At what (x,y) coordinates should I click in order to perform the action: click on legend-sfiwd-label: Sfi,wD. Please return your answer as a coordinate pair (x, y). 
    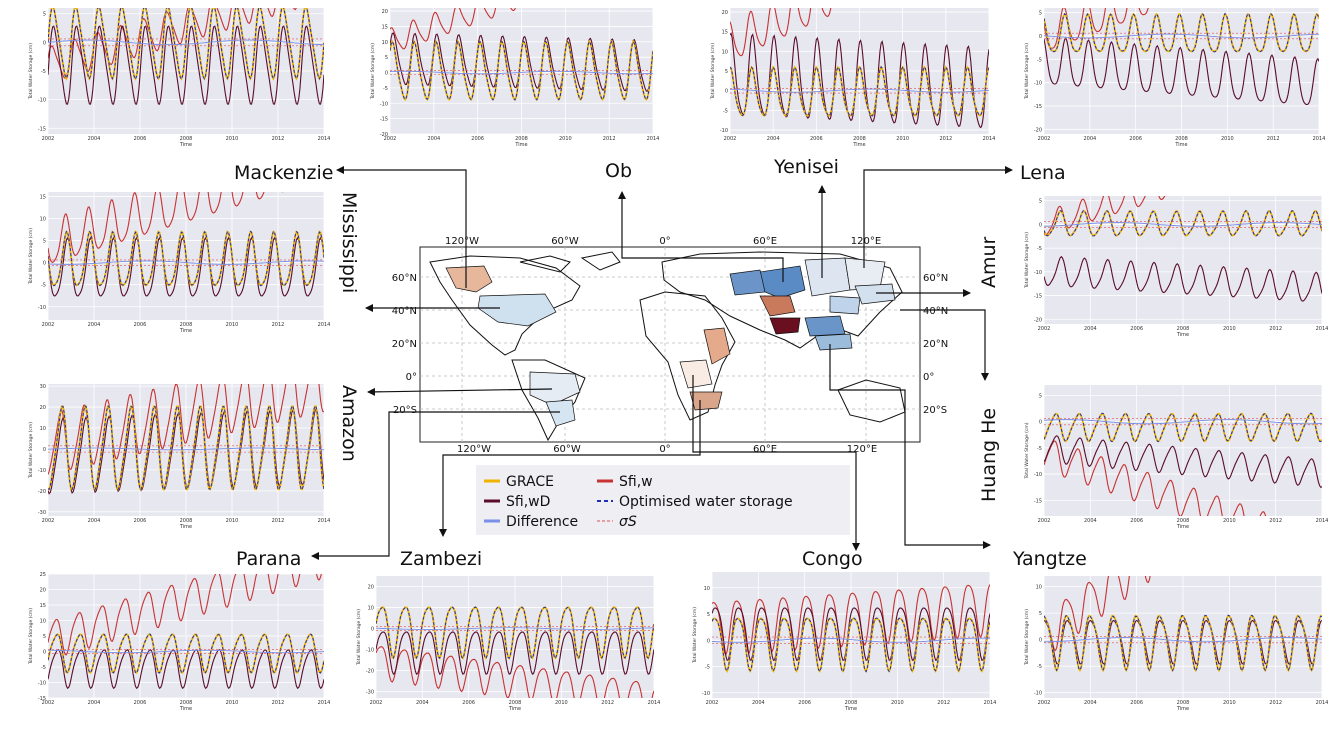
    Looking at the image, I should click on (528, 502).